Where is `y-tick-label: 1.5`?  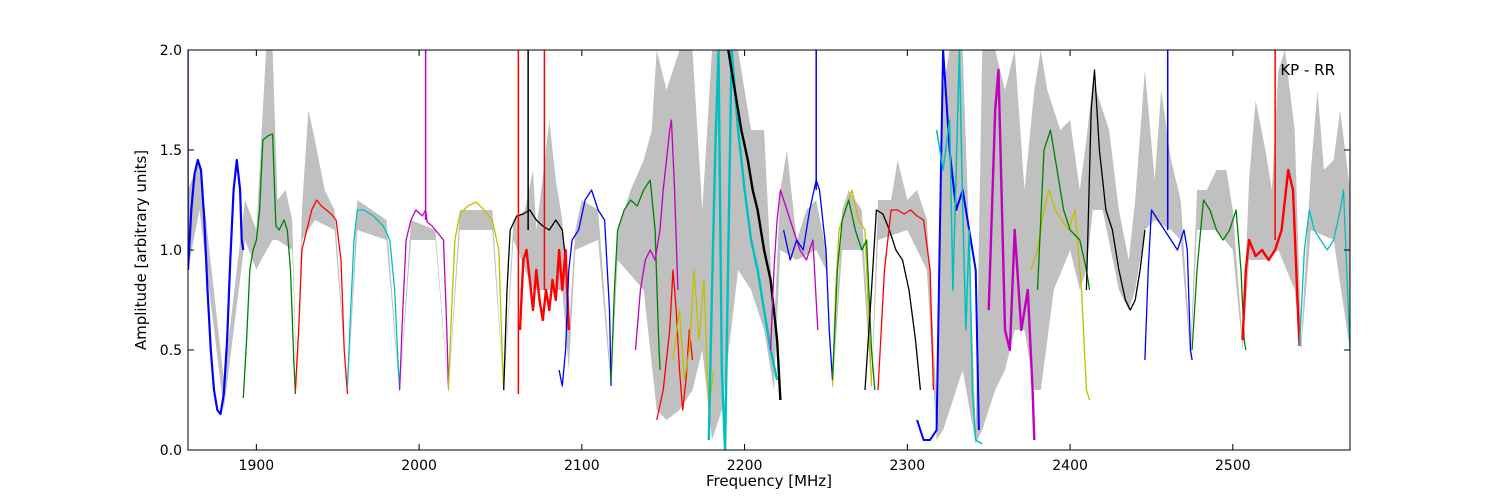
y-tick-label: 1.5 is located at coordinates (171, 151).